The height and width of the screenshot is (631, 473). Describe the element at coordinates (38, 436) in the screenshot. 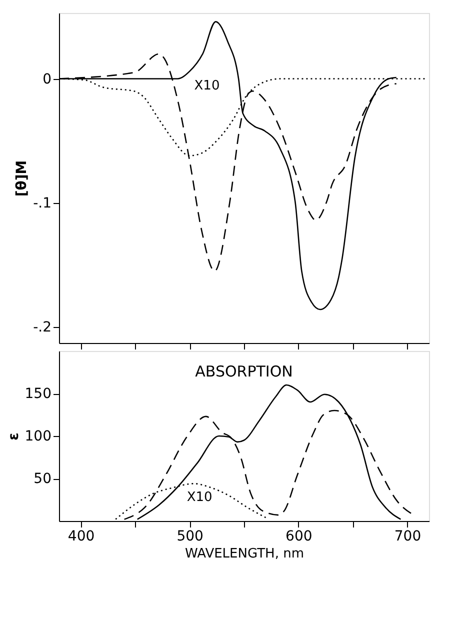

I see `y-tick-label: 100` at that location.